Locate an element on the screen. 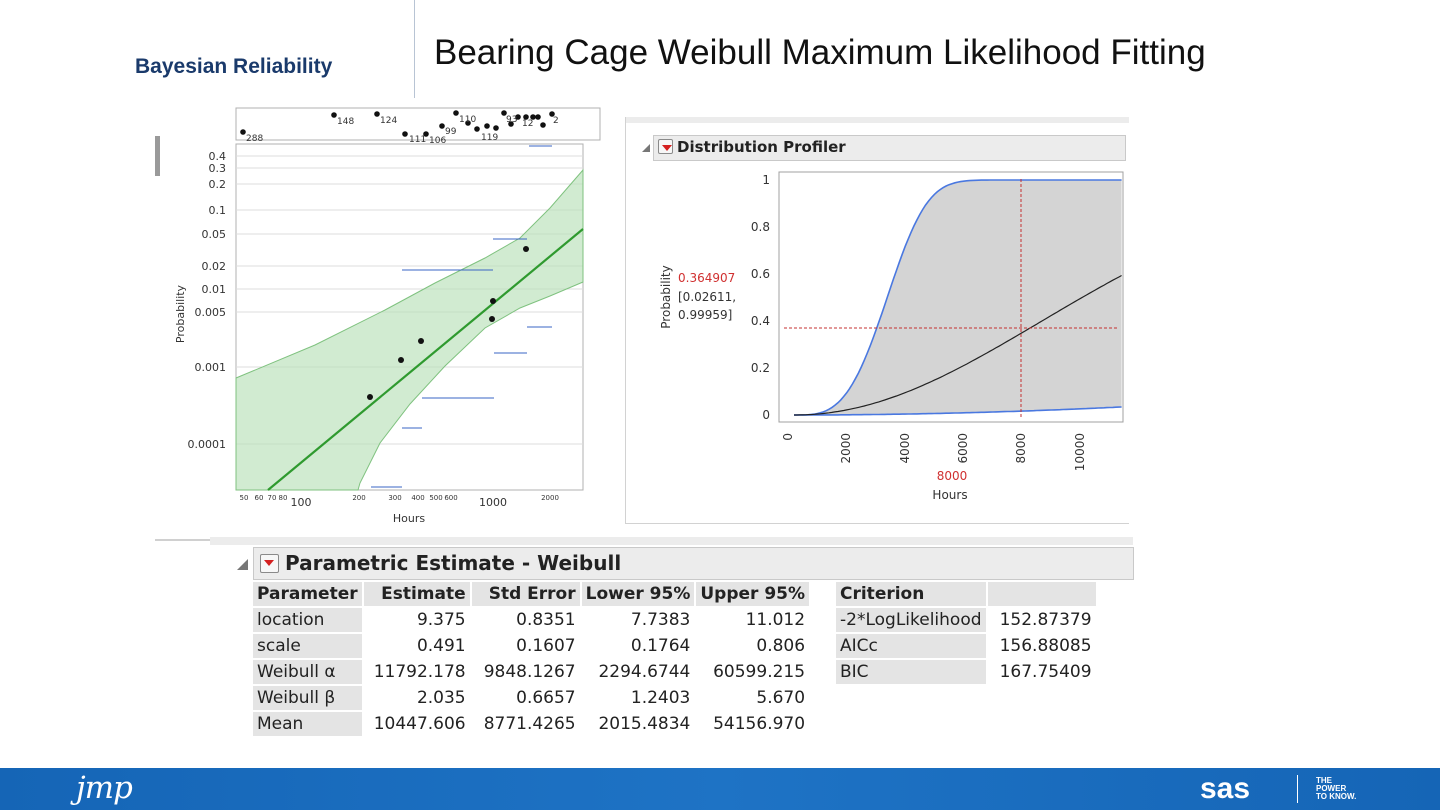  table-cell: location is located at coordinates (307, 620).